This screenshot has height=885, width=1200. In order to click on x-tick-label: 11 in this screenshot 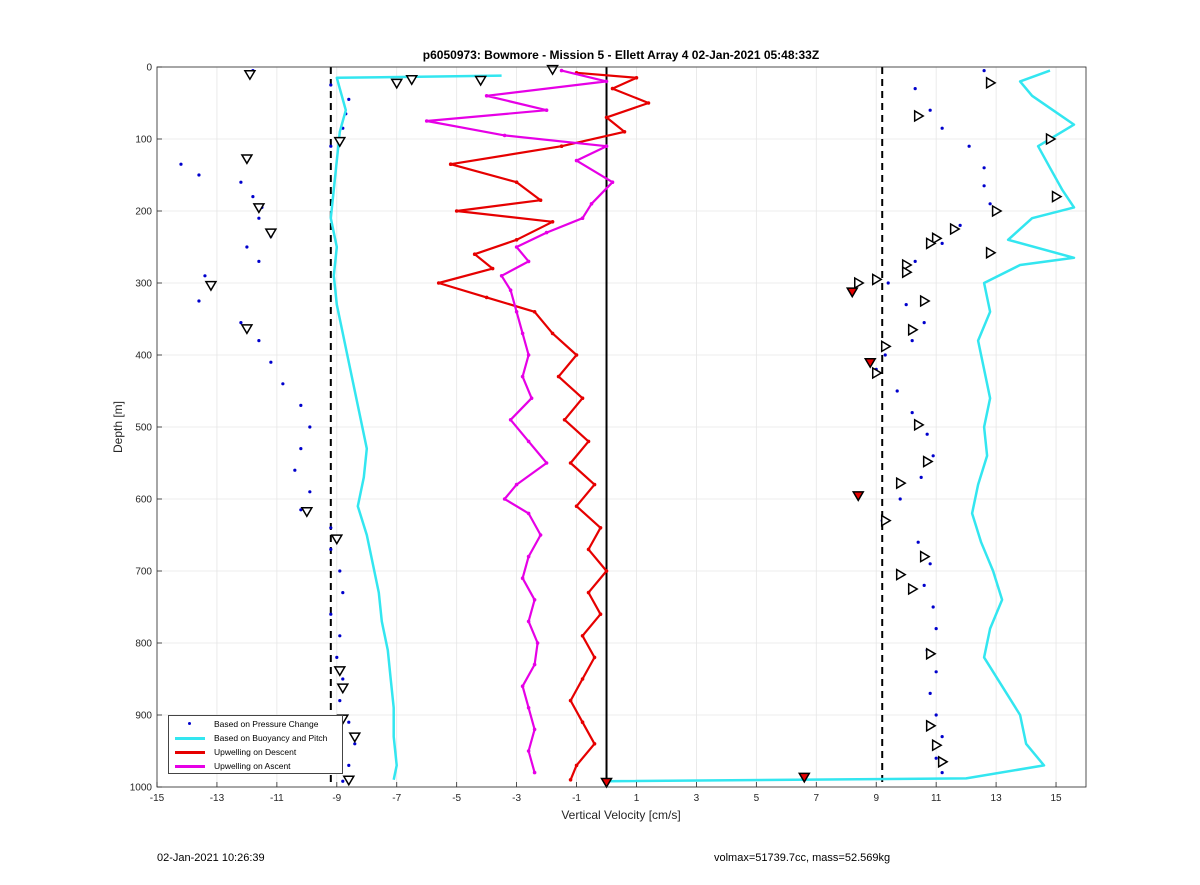, I will do `click(936, 798)`.